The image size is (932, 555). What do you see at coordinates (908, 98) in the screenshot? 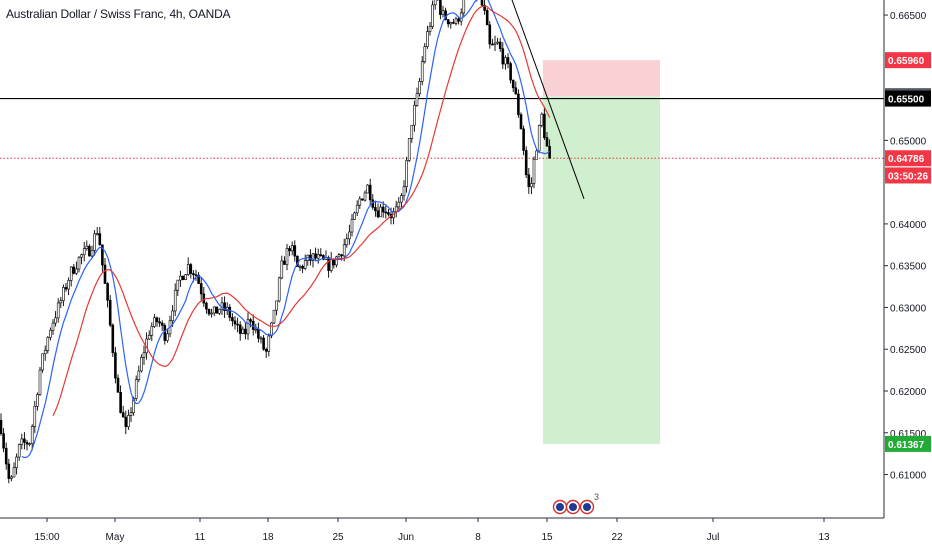
I see `price-tag: 0.65500` at bounding box center [908, 98].